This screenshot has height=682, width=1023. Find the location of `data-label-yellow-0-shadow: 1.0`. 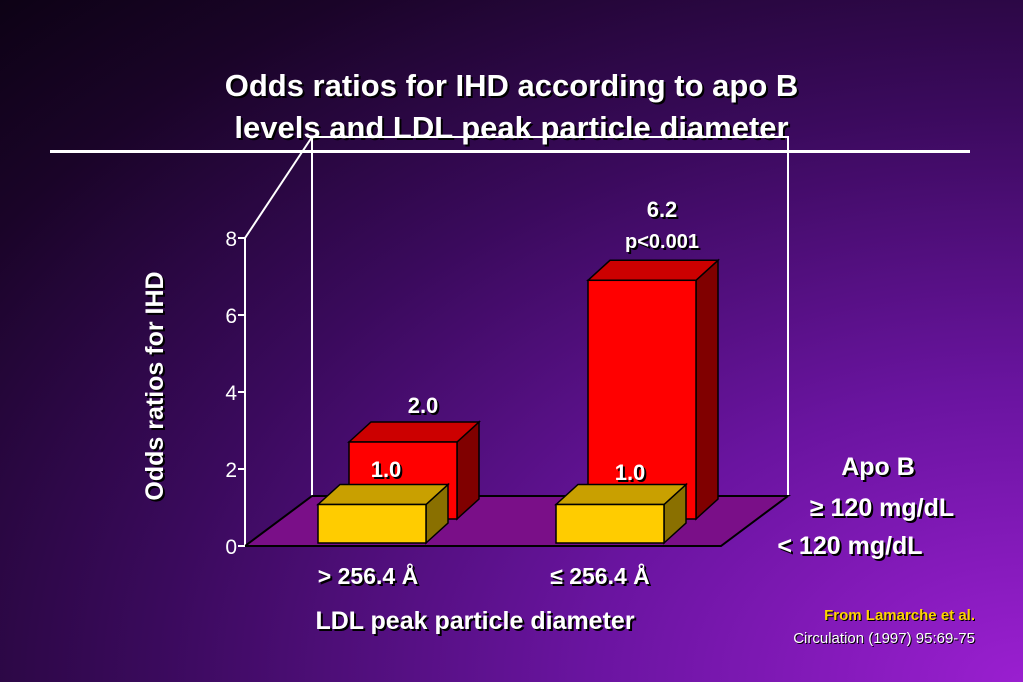

data-label-yellow-0-shadow: 1.0 is located at coordinates (388, 471).